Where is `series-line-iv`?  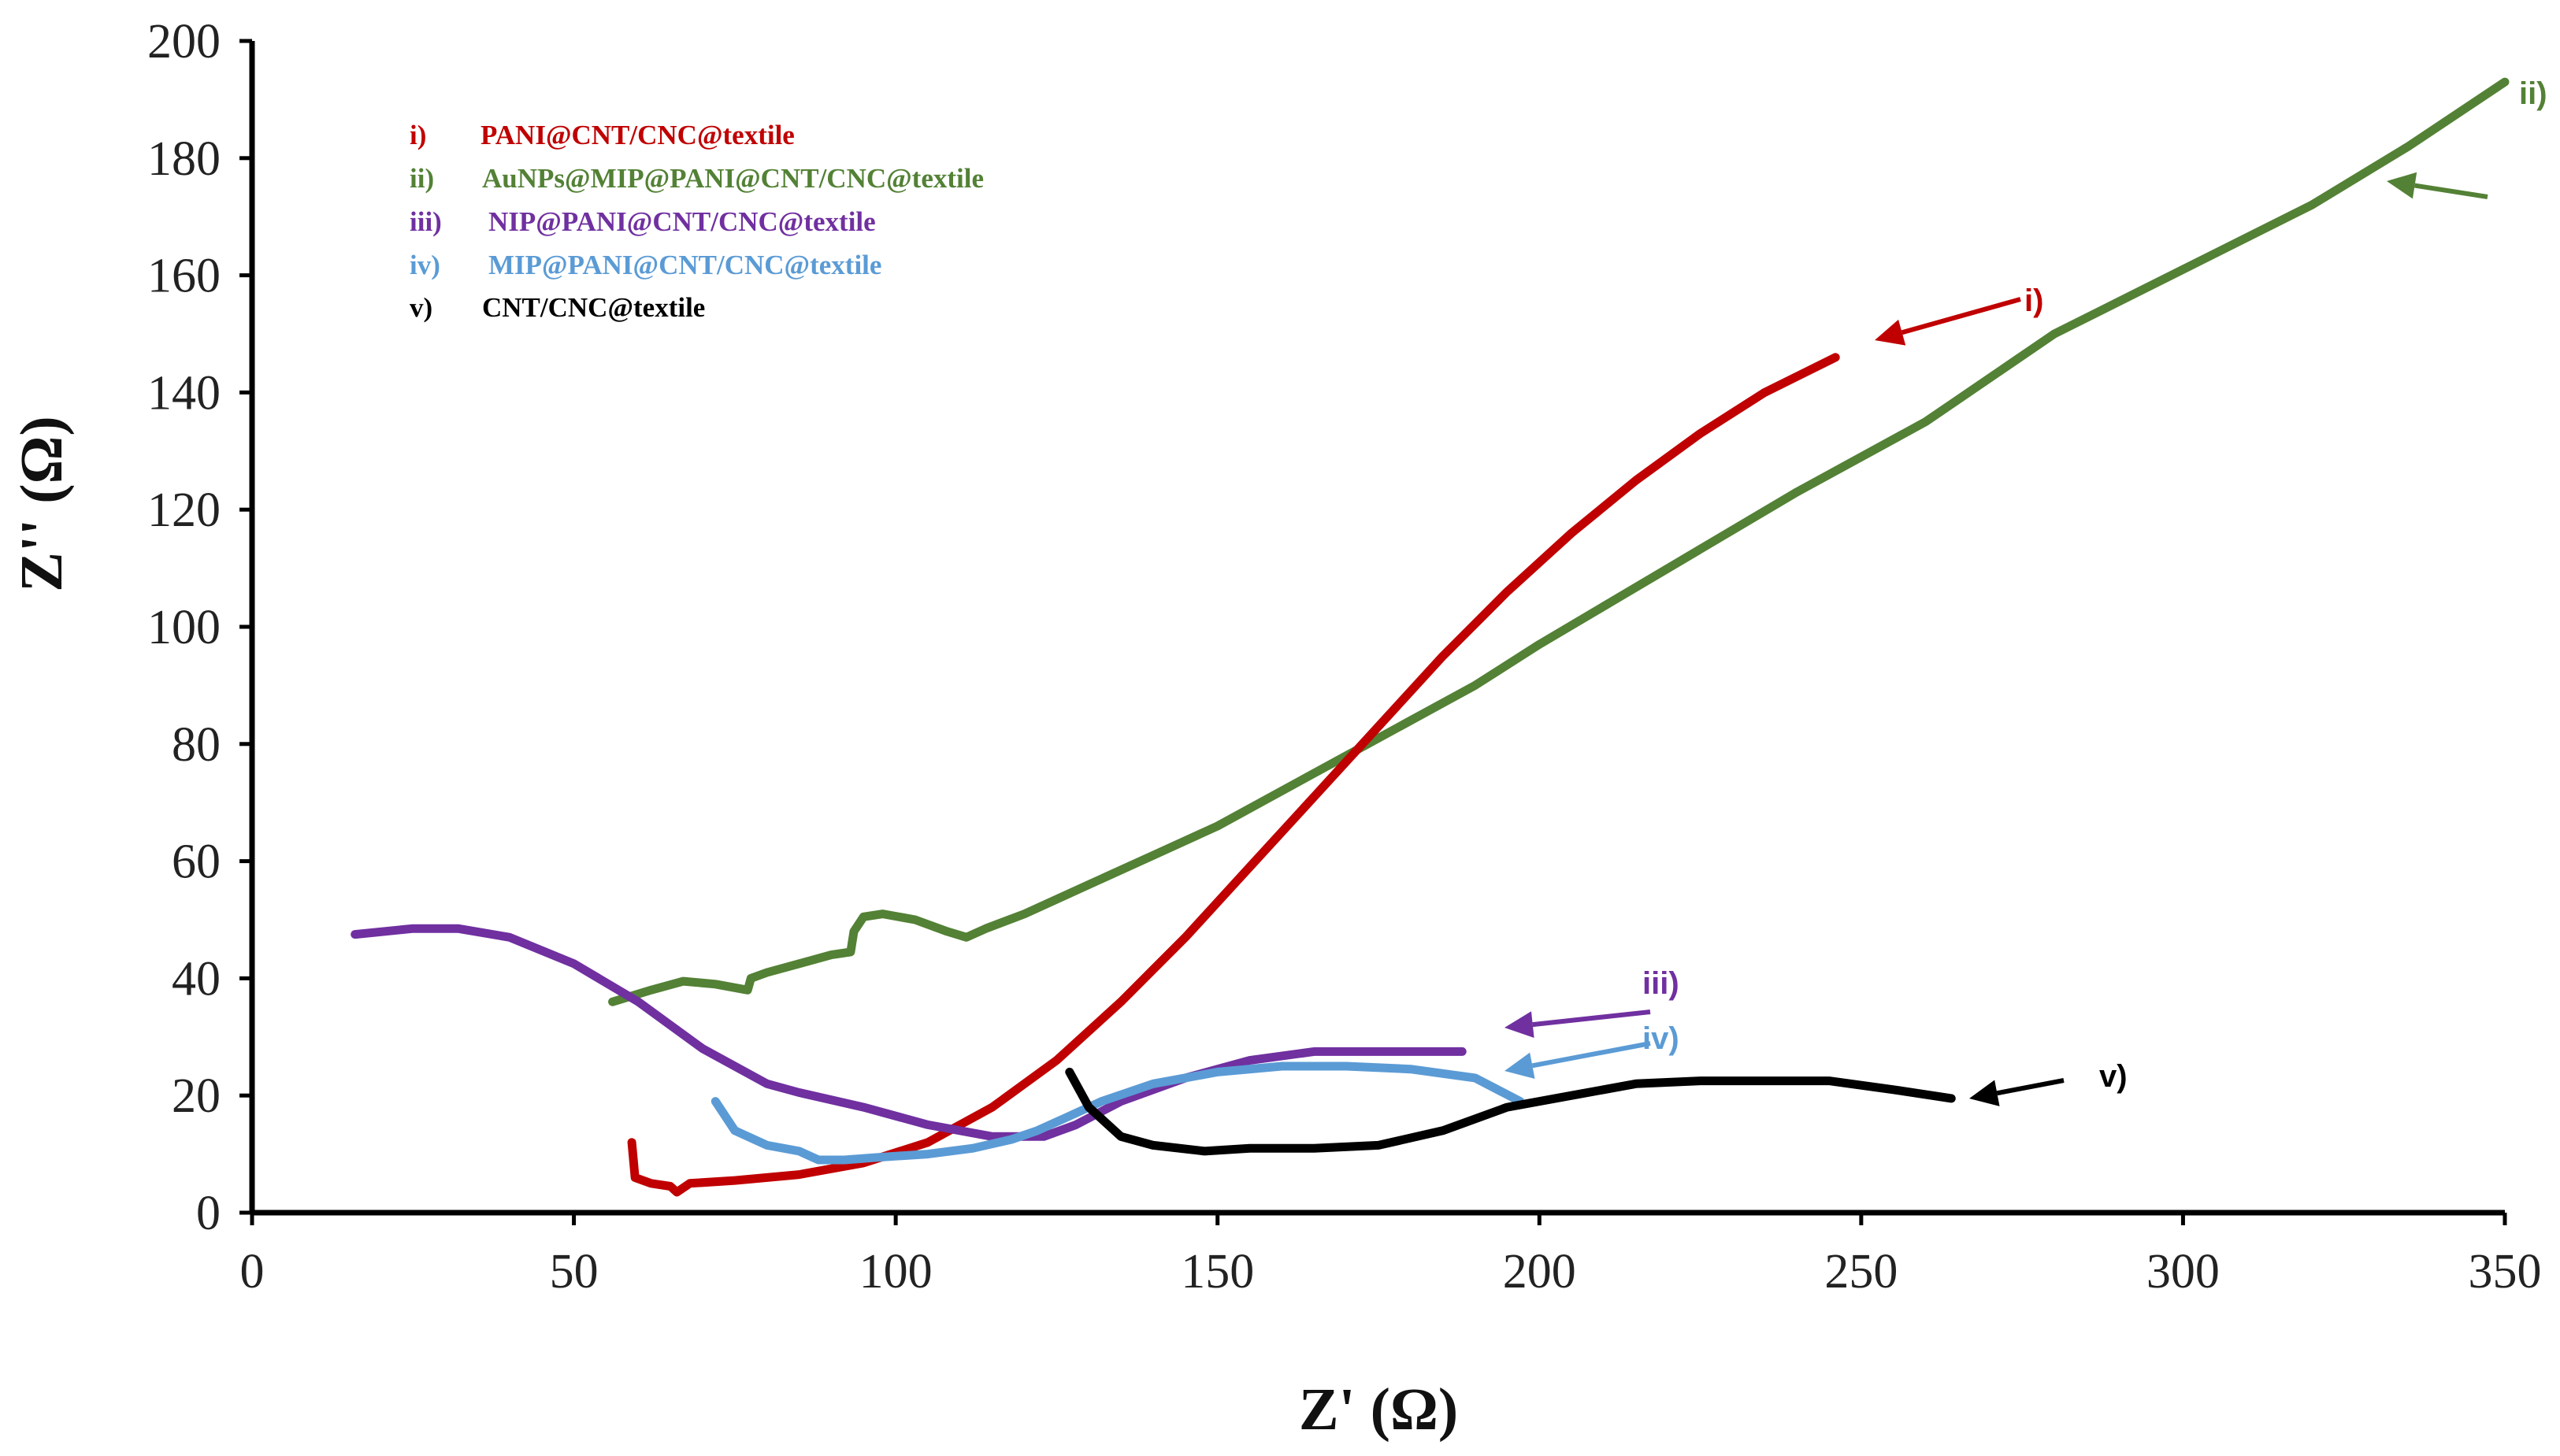
series-line-iv is located at coordinates (1117, 1113).